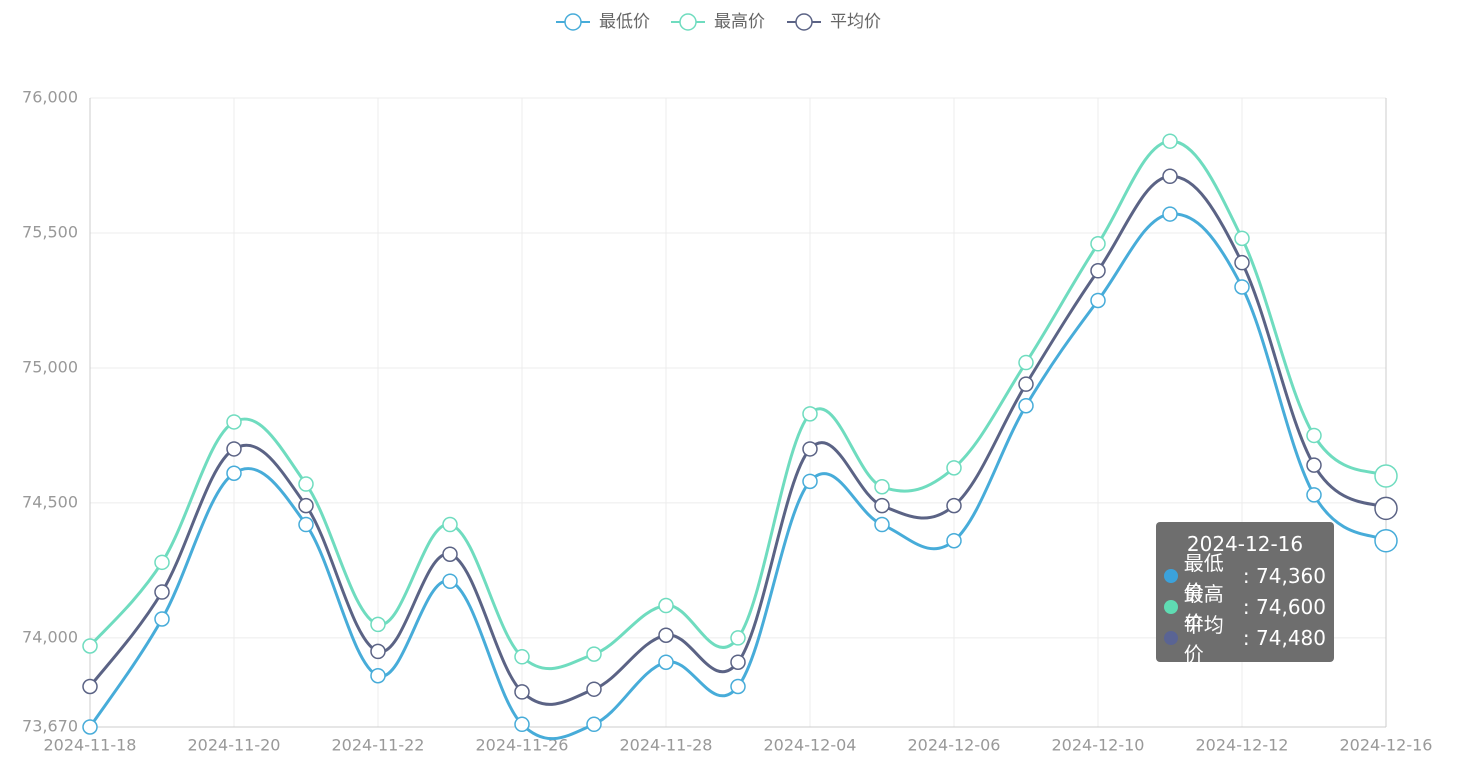 Image resolution: width=1476 pixels, height=777 pixels. I want to click on tooltip-series: 平均价, so click(1203, 639).